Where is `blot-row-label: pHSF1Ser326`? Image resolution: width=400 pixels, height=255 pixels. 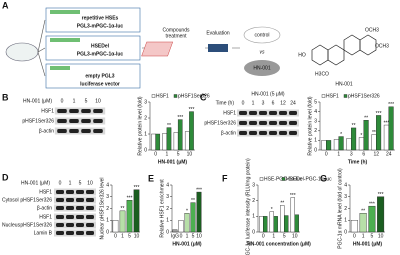 blot-row-label: pHSF1Ser326 is located at coordinates (36, 200).